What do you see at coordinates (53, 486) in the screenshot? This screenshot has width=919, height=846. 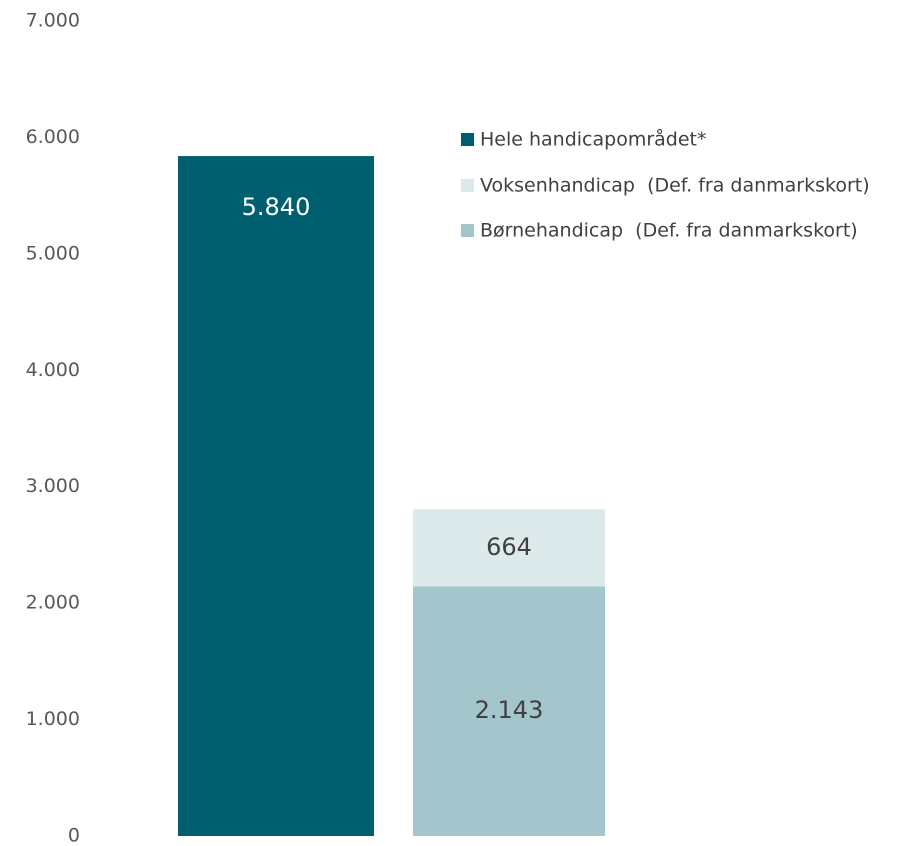 I see `y-tick-label: 3.000` at bounding box center [53, 486].